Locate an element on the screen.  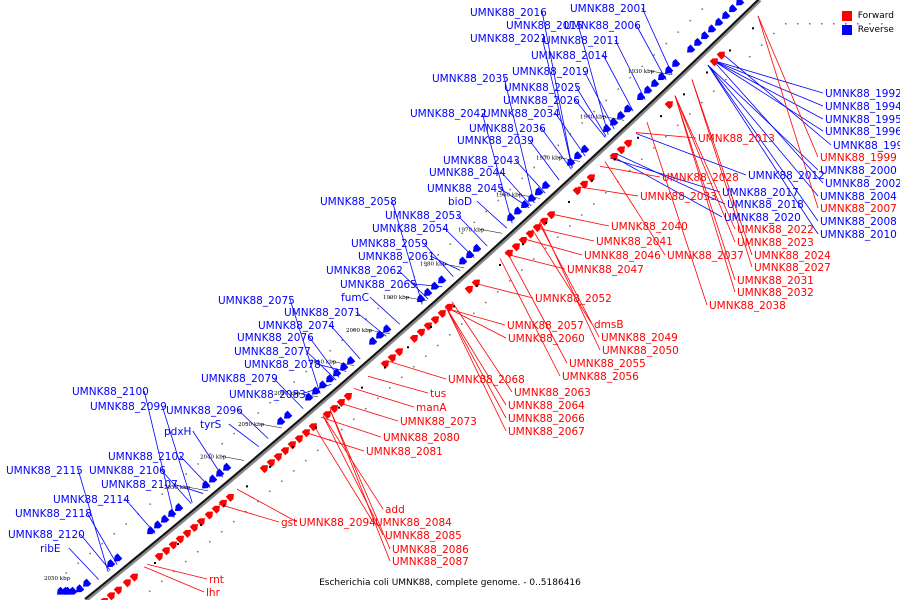
gene-label-reverse: fumC is located at coordinates (355, 298).